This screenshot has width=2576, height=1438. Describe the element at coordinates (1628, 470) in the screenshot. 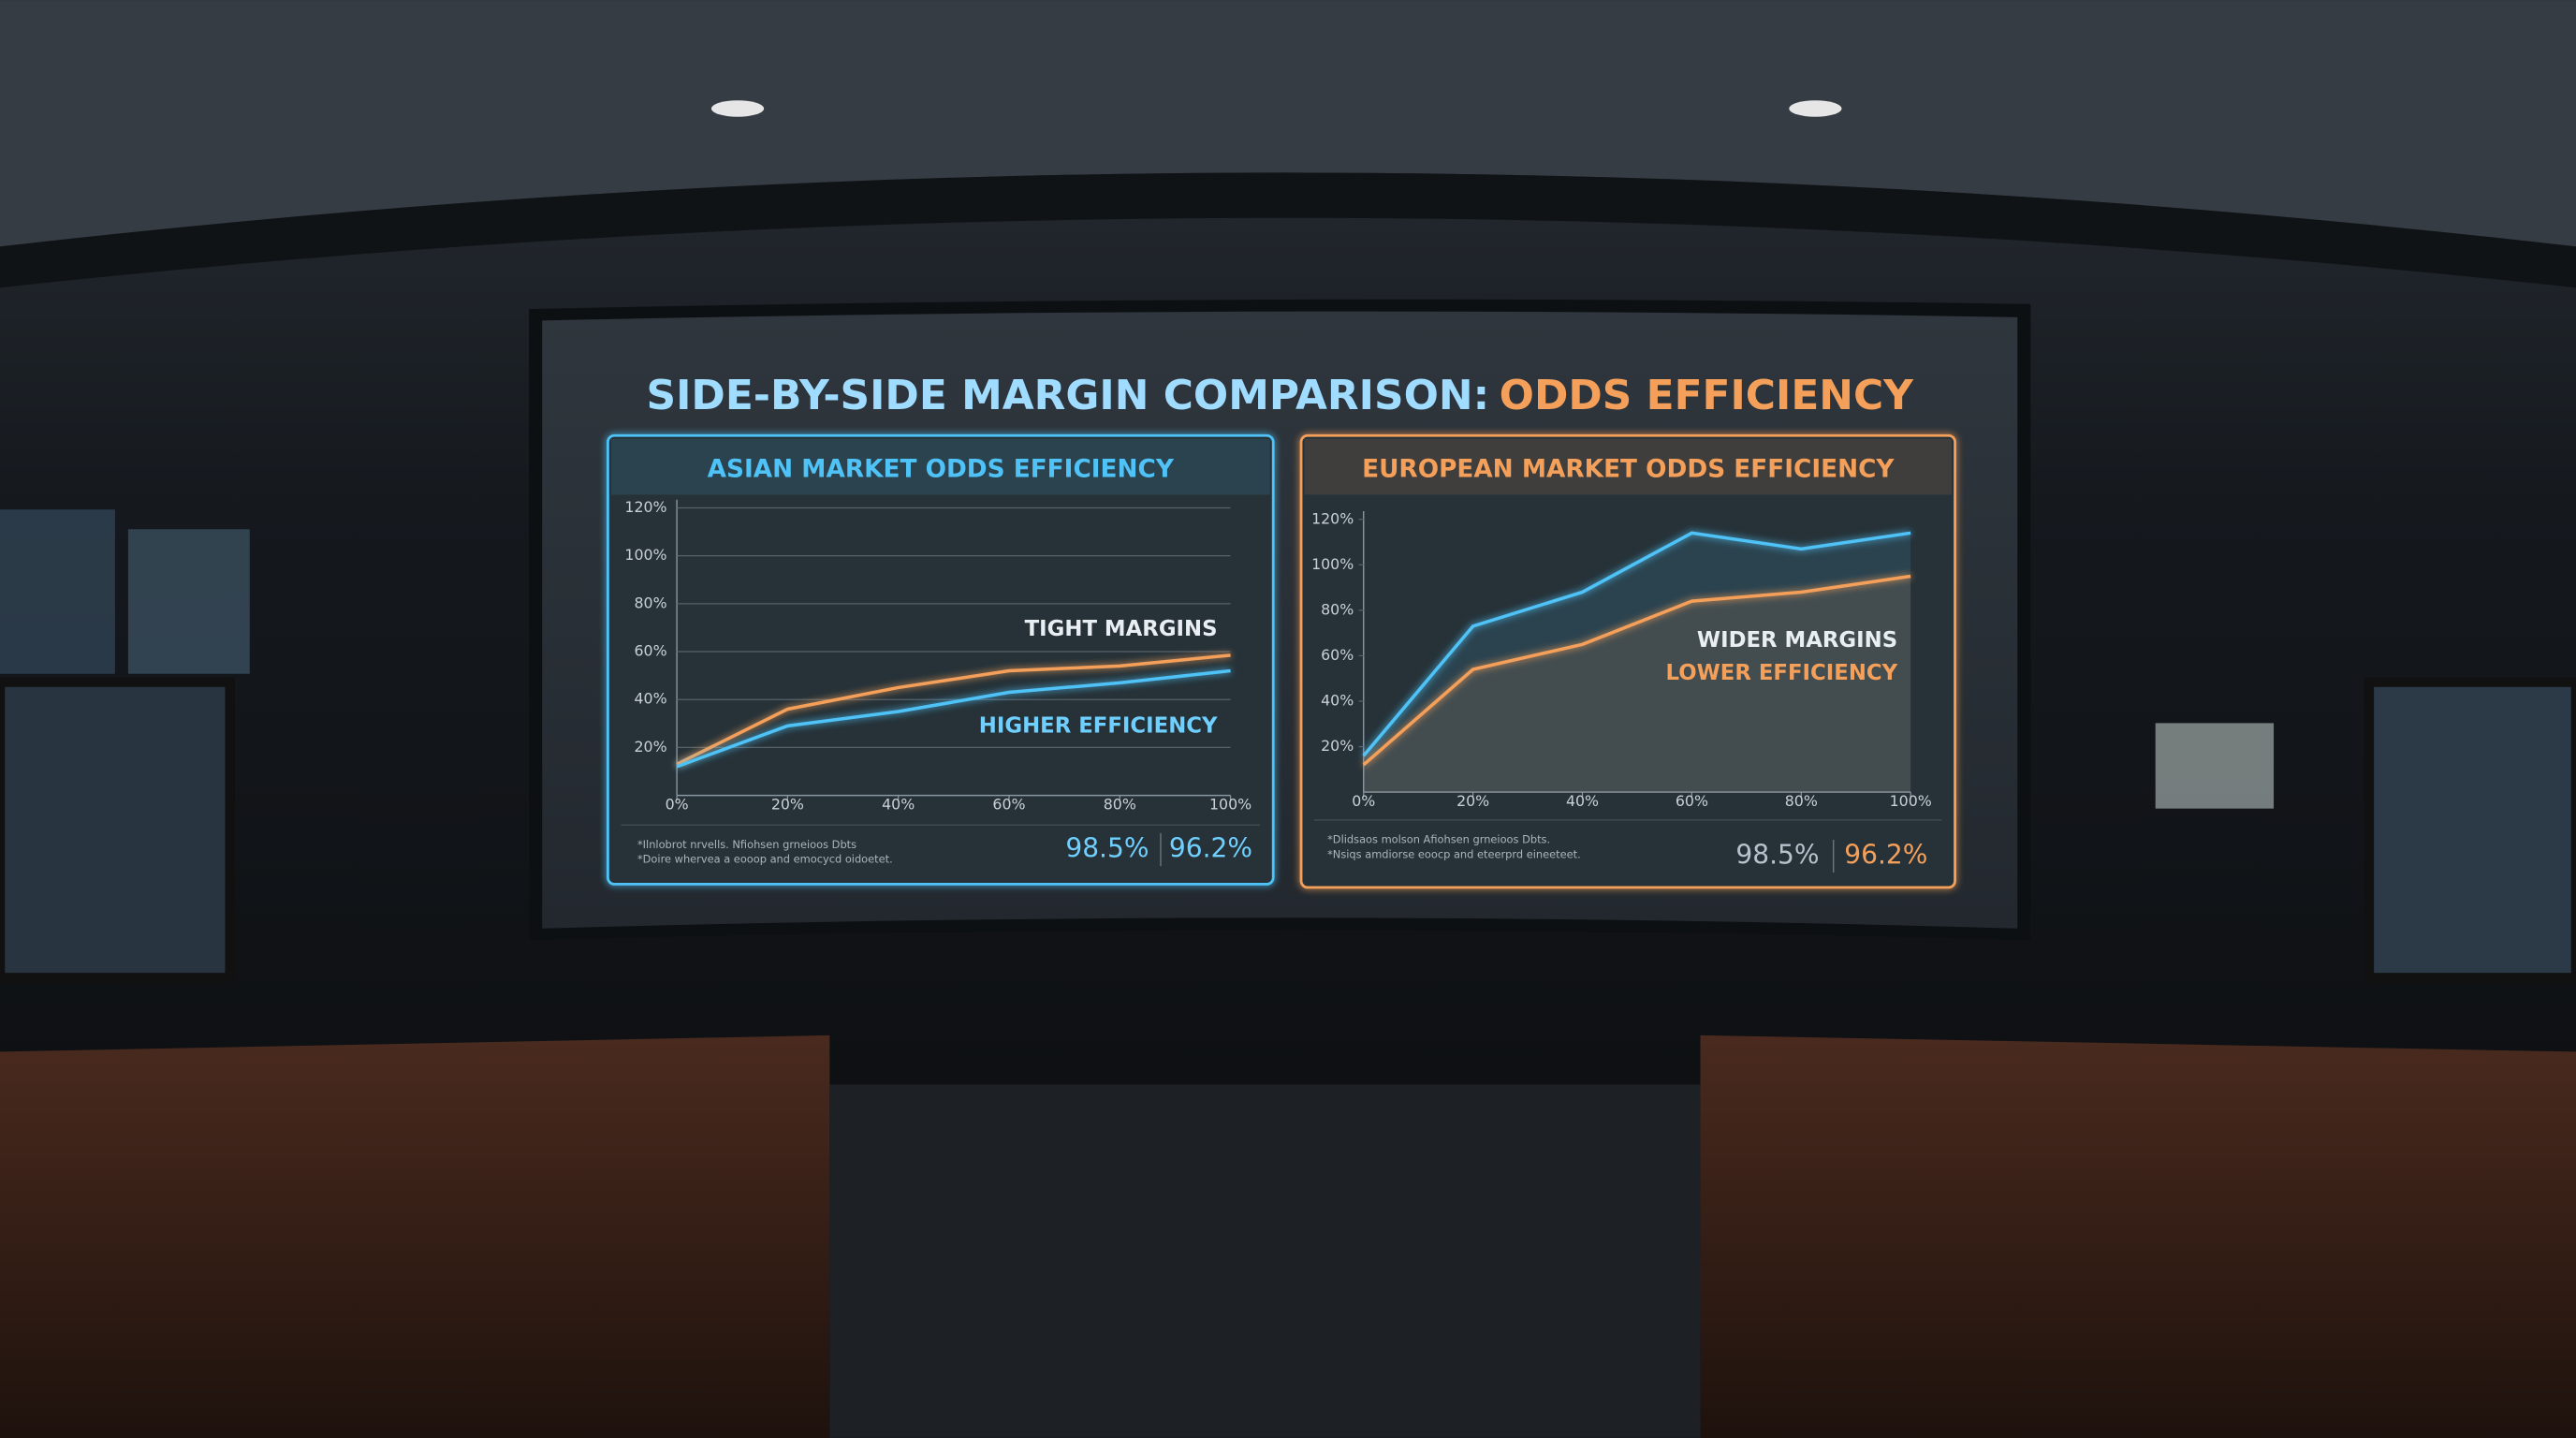

I see `chart-title: EUROPEAN MARKET ODDS EFFICIENCY` at that location.